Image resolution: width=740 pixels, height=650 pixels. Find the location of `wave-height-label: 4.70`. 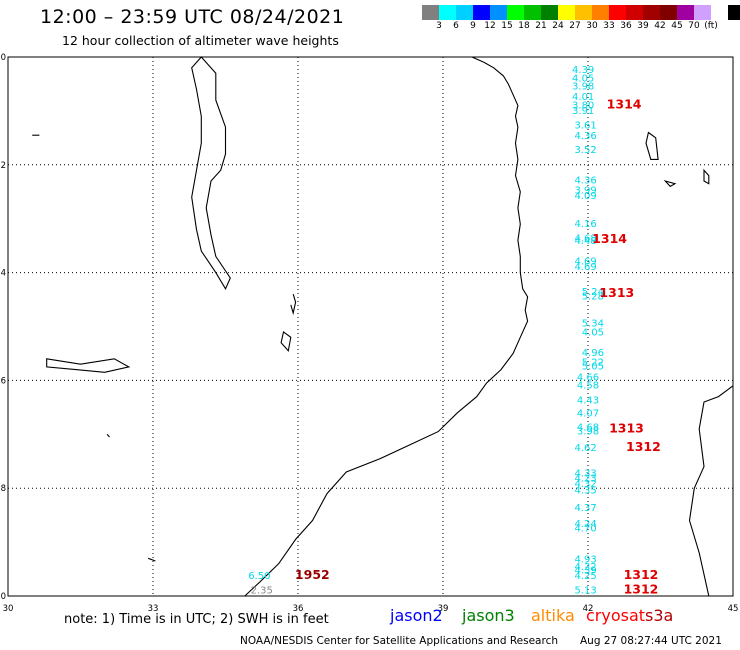

wave-height-label: 4.70 is located at coordinates (585, 528).